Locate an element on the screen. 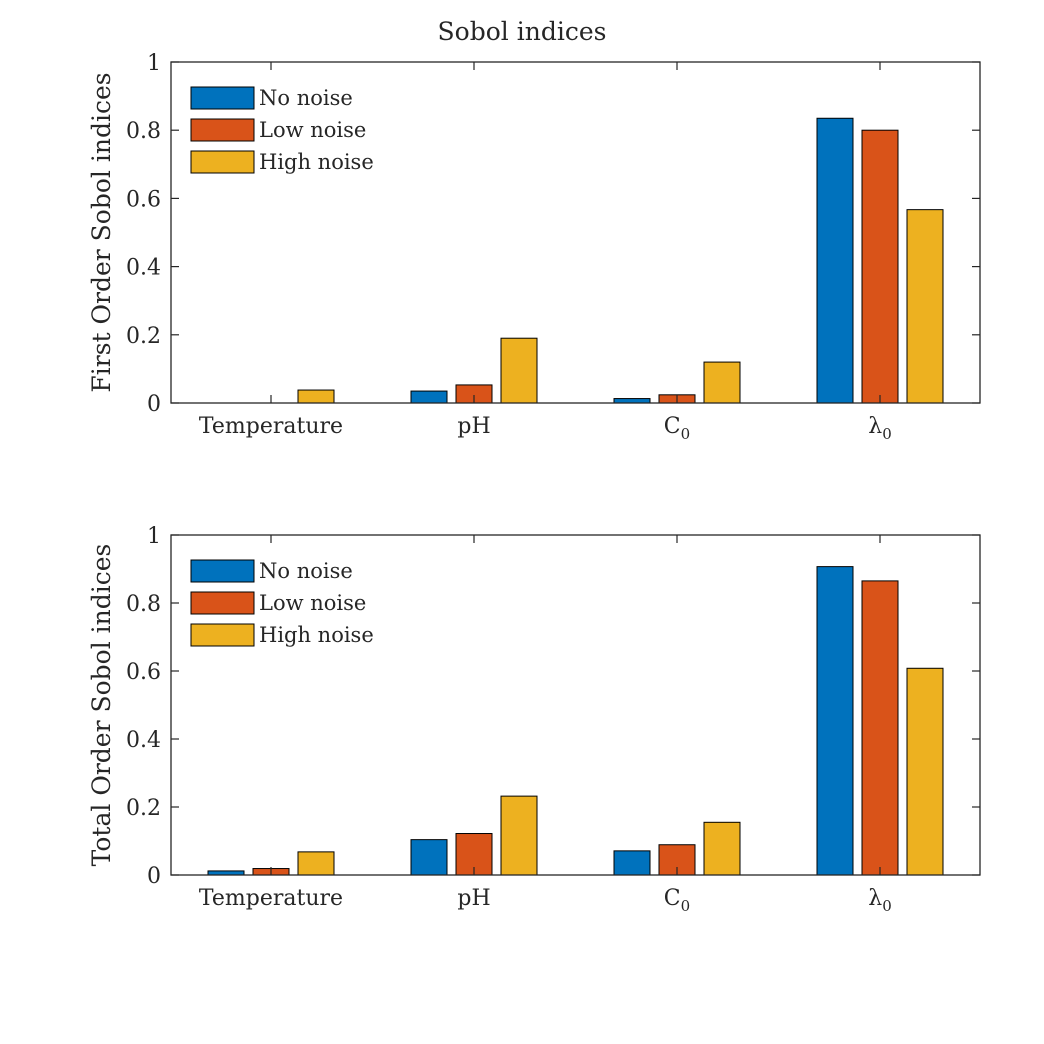 The width and height of the screenshot is (1044, 1044). y-axis-label: Total Order Sobol indices is located at coordinates (101, 705).